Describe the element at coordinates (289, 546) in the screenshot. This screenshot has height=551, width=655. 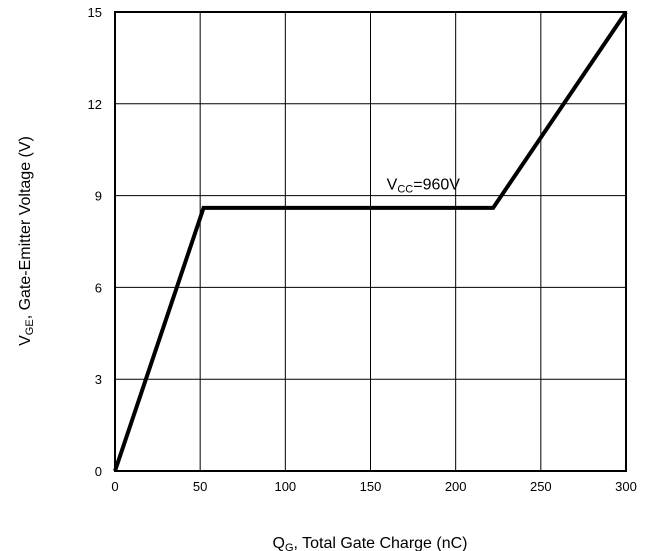
I see `x-axis-label-sub: G` at that location.